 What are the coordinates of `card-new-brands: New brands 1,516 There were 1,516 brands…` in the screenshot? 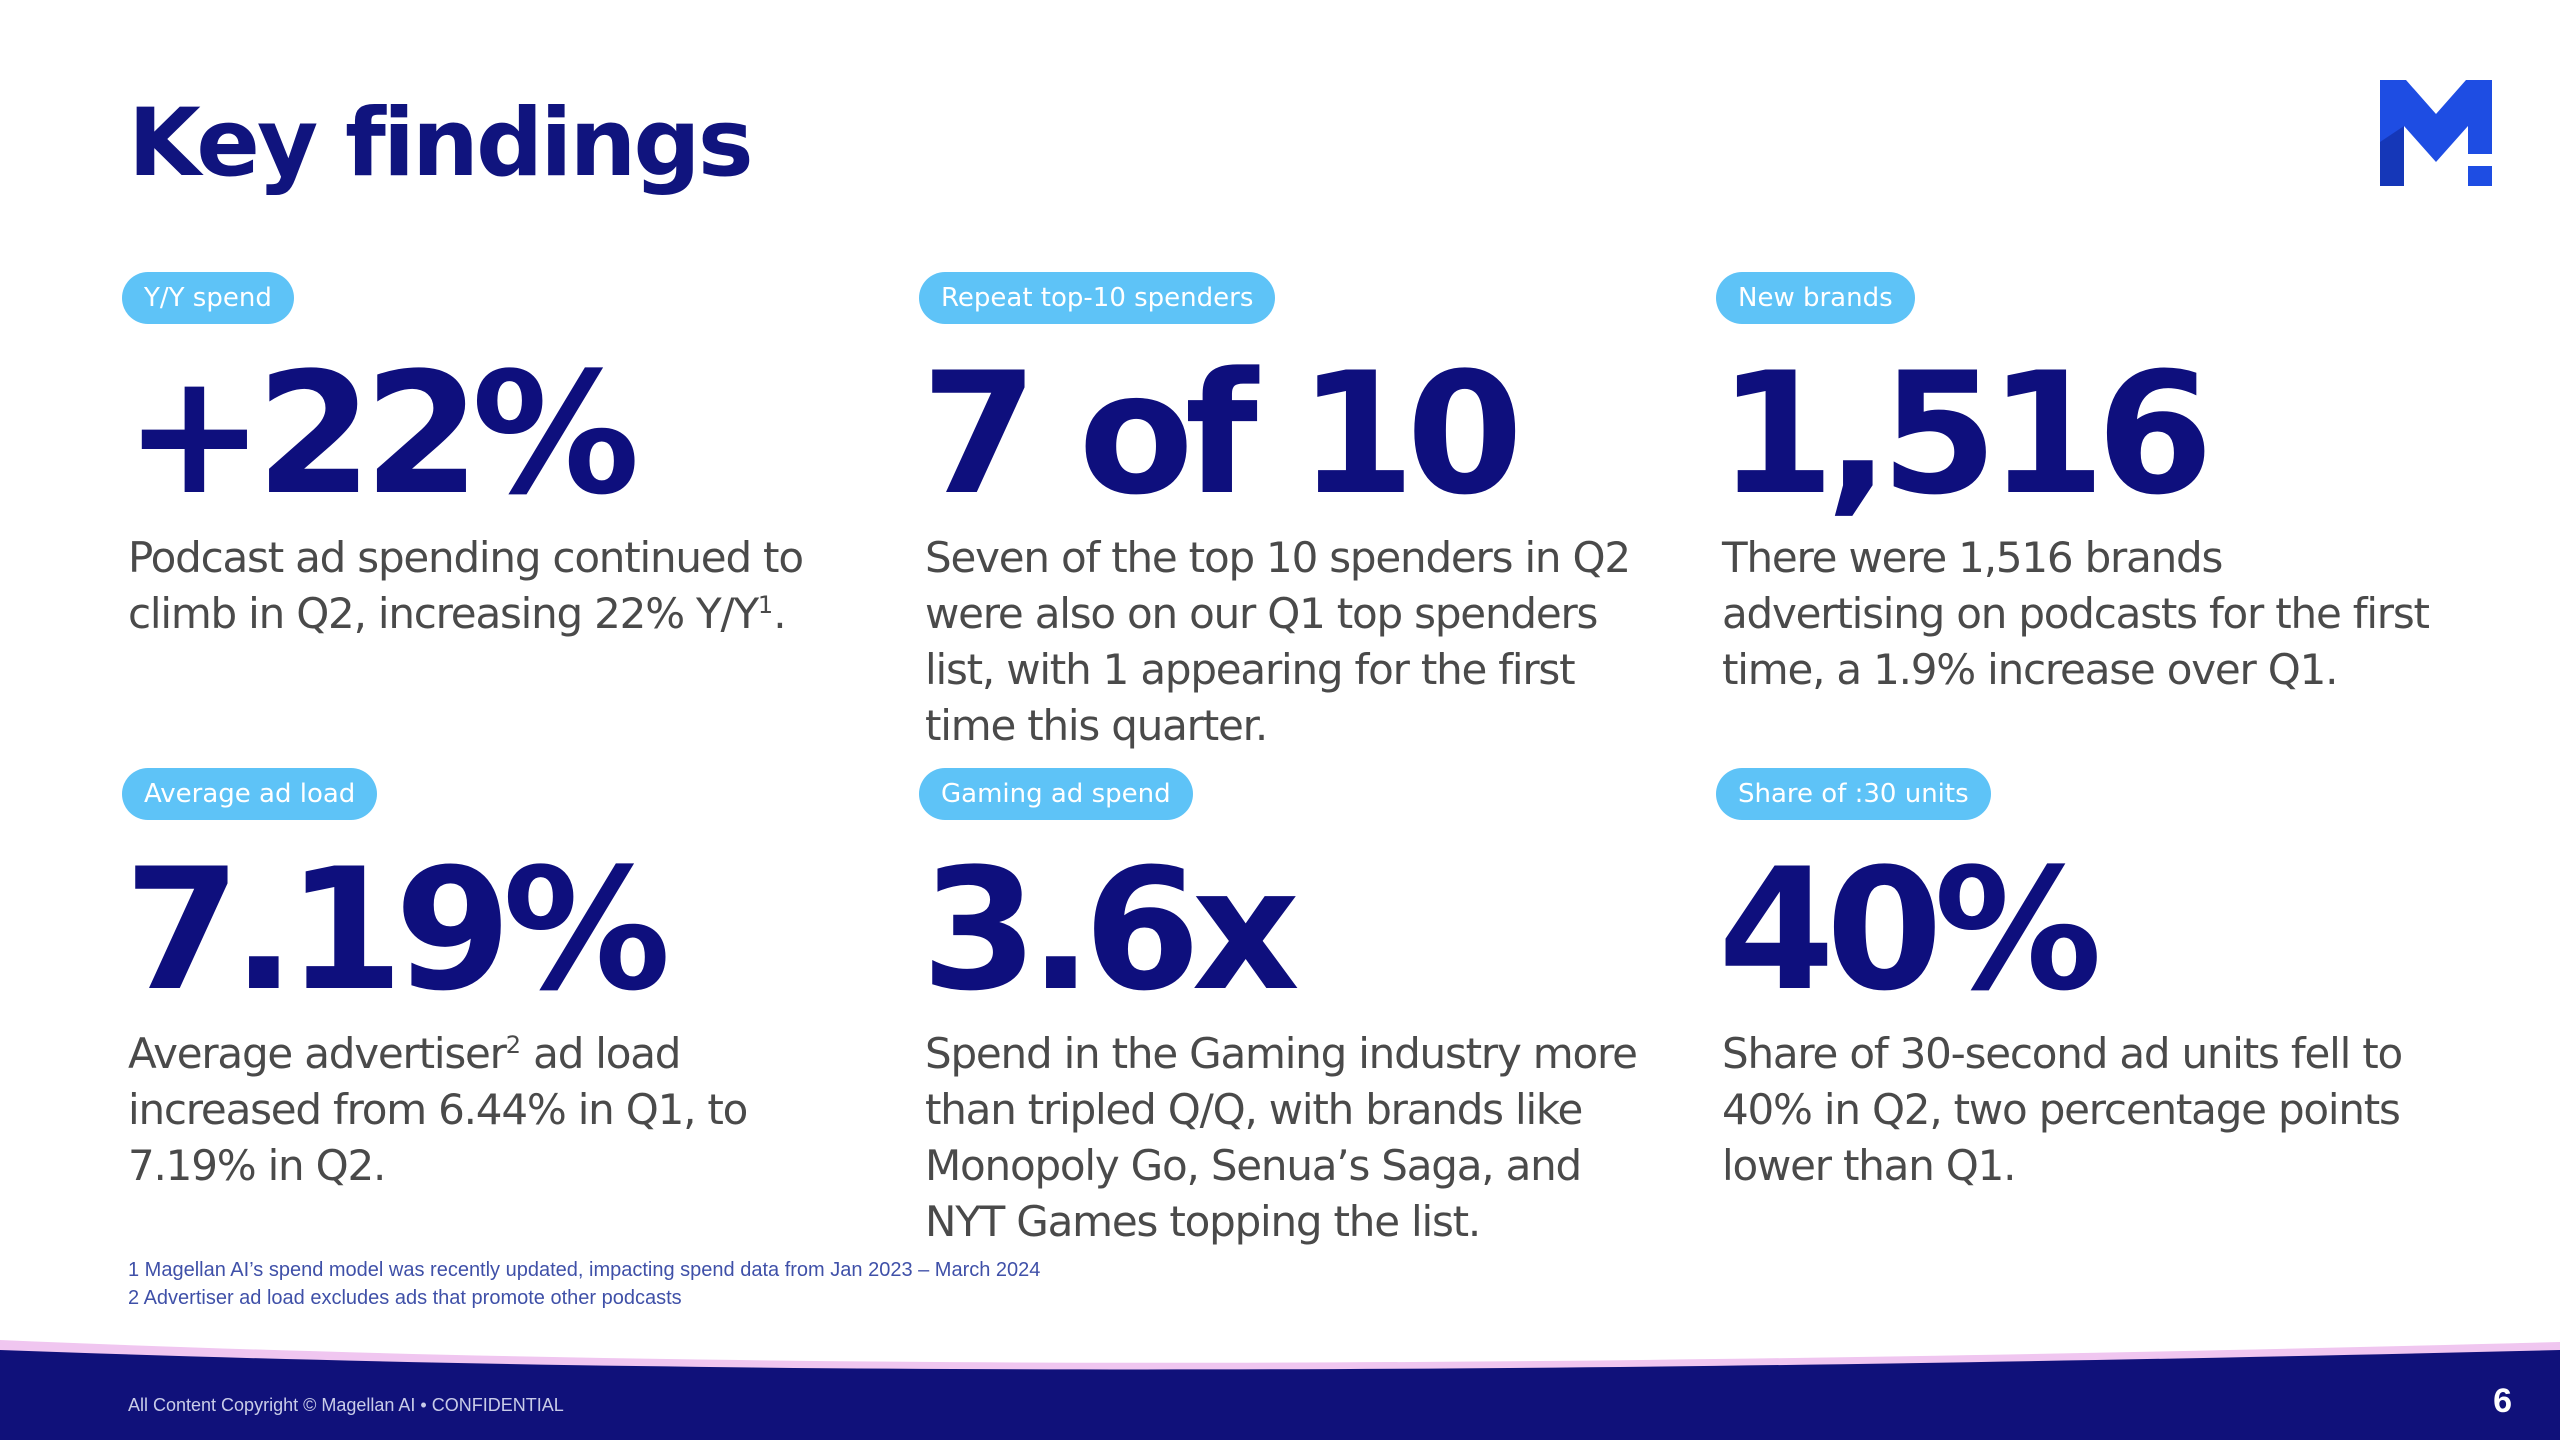 It's located at (2079, 485).